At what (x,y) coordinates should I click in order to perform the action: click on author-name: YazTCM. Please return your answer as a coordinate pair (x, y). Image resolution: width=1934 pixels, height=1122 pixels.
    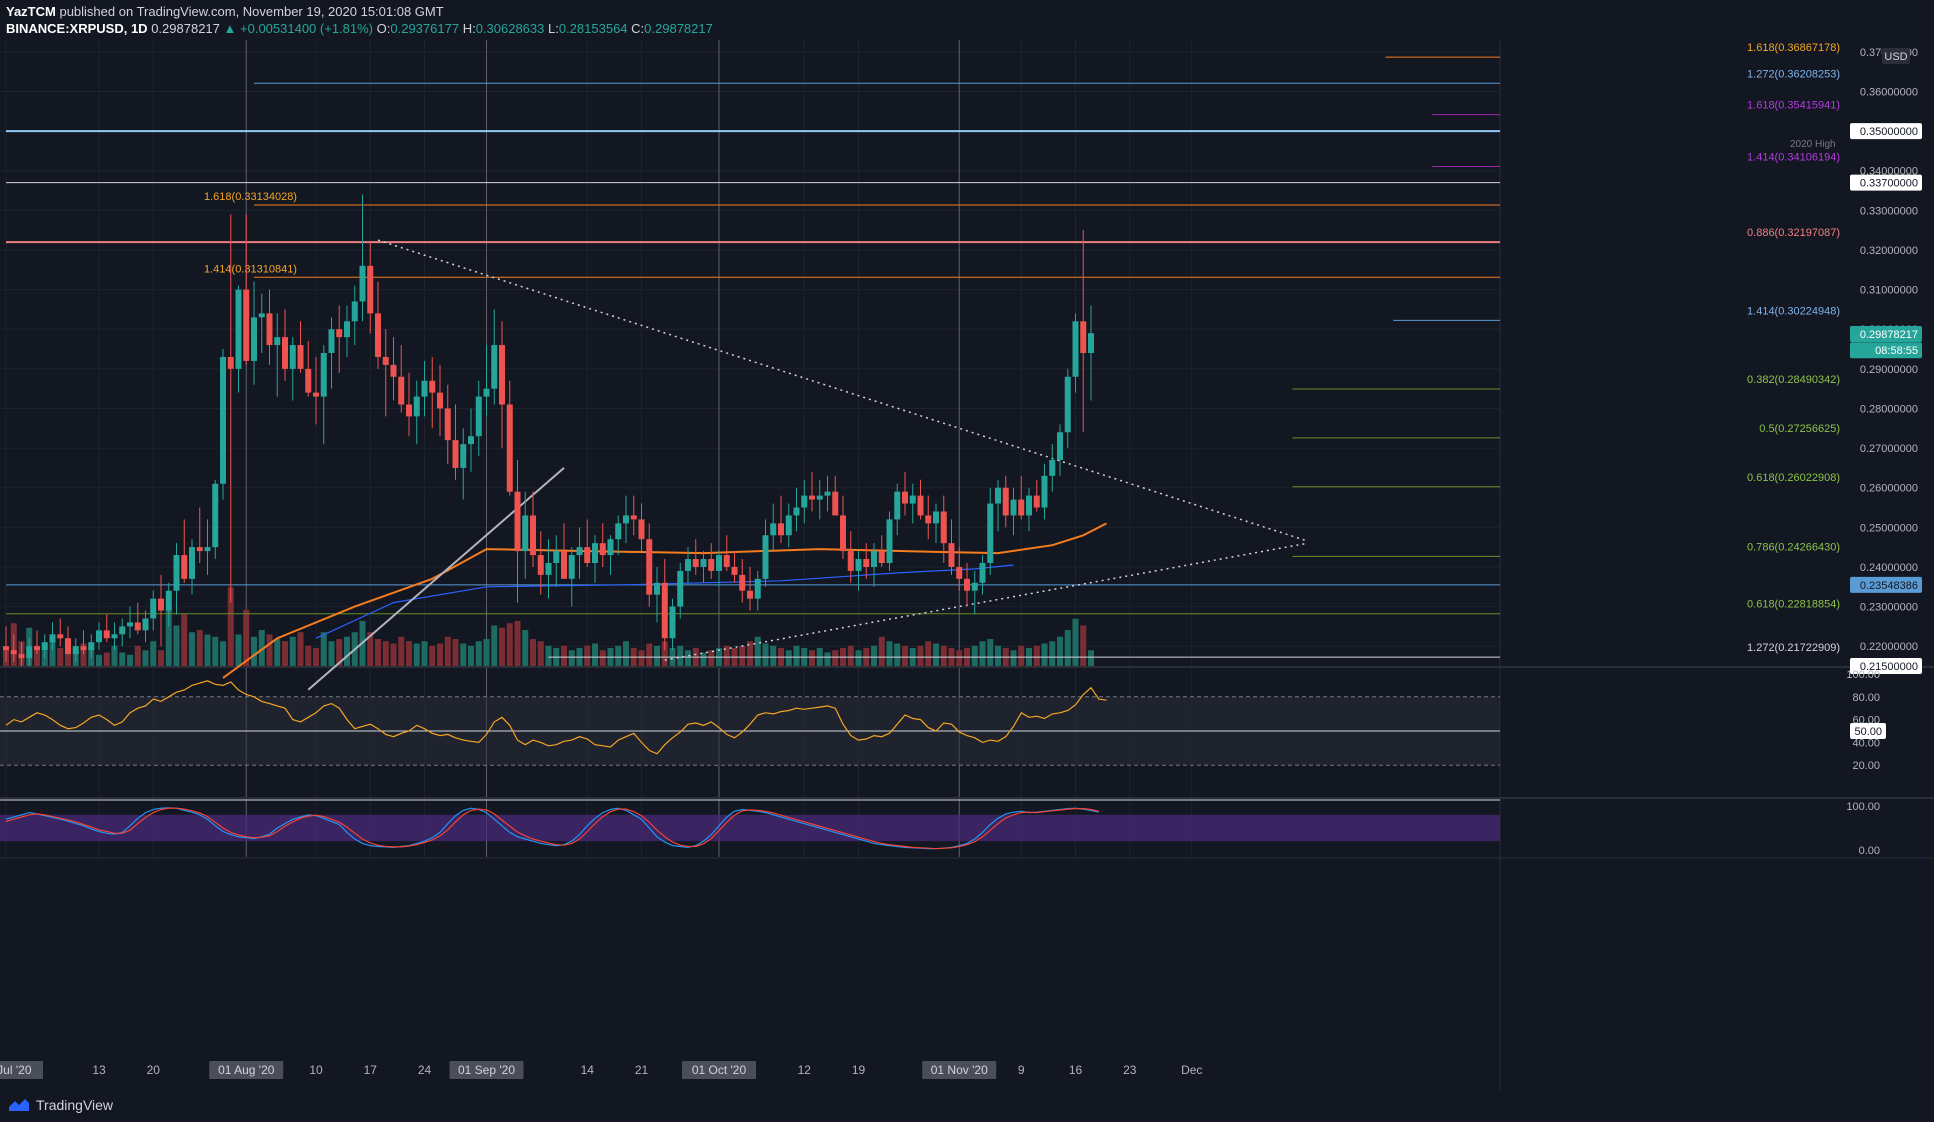
    Looking at the image, I should click on (31, 11).